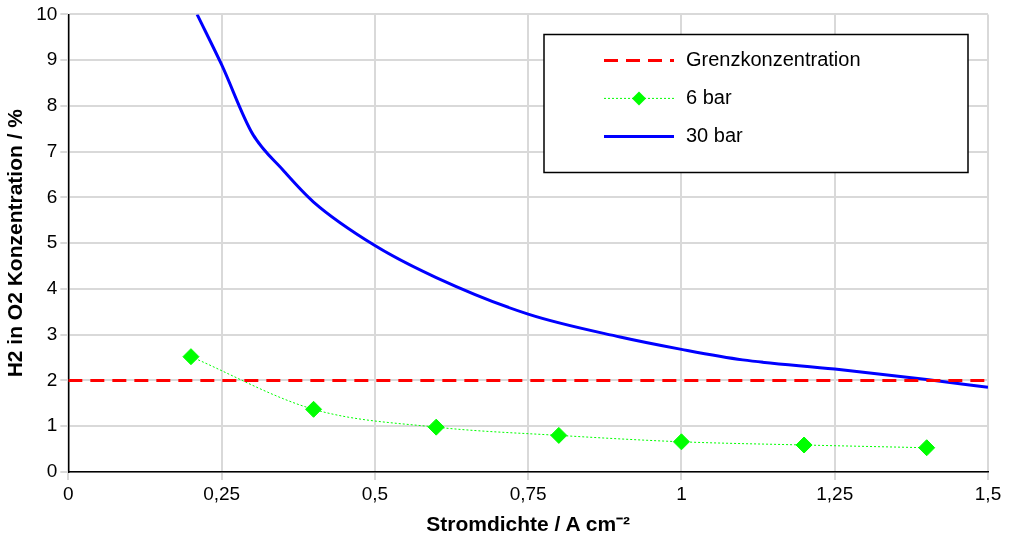 Image resolution: width=1010 pixels, height=542 pixels. What do you see at coordinates (715, 134) in the screenshot?
I see `legend-label: 30 bar` at bounding box center [715, 134].